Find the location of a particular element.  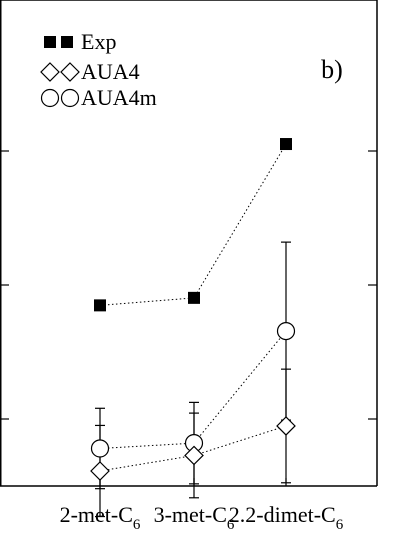

series-line-aua4m is located at coordinates (193, 389).